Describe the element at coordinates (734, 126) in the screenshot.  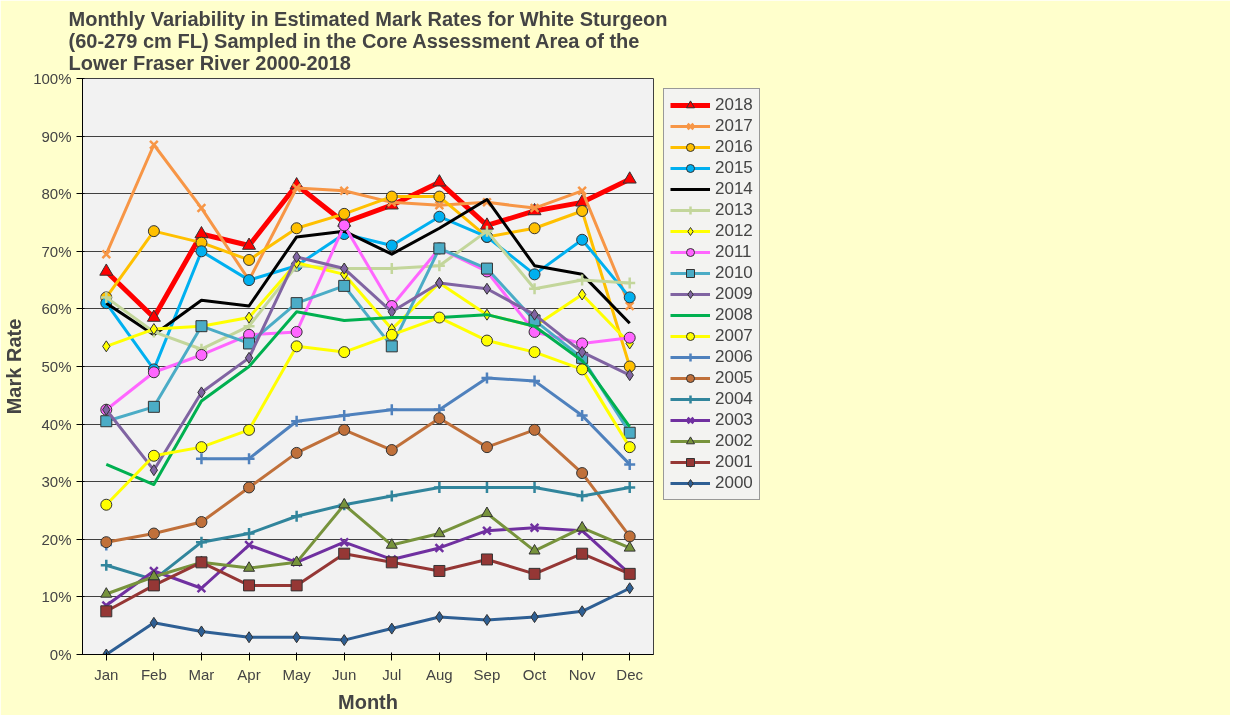
I see `legend-label: 2017` at that location.